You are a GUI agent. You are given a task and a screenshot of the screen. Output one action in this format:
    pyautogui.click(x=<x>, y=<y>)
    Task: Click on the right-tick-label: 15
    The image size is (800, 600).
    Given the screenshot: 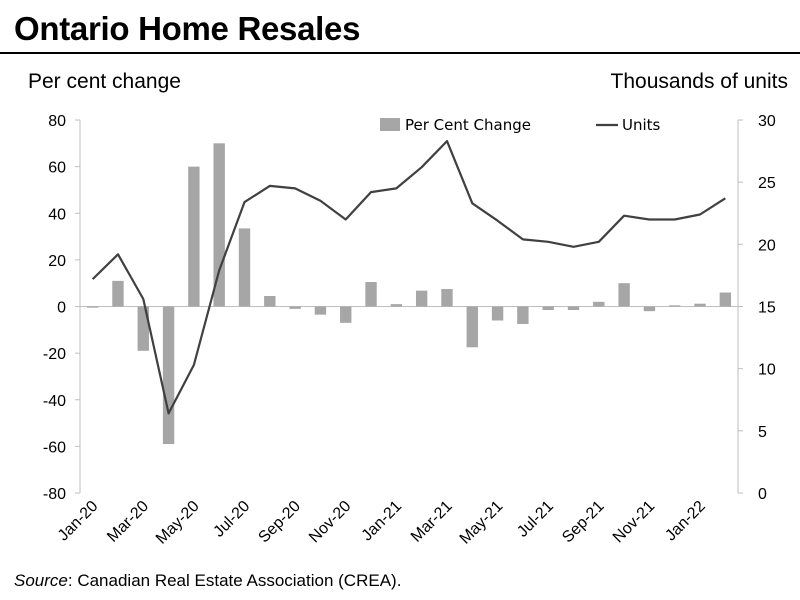 What is the action you would take?
    pyautogui.click(x=767, y=308)
    